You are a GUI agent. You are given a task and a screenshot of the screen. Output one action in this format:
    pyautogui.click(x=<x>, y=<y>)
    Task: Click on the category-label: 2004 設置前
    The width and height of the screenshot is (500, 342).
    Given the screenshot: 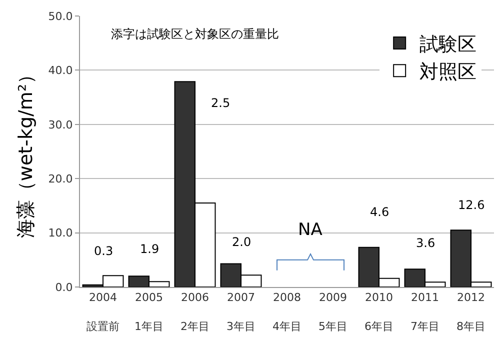 What is the action you would take?
    pyautogui.click(x=103, y=312)
    